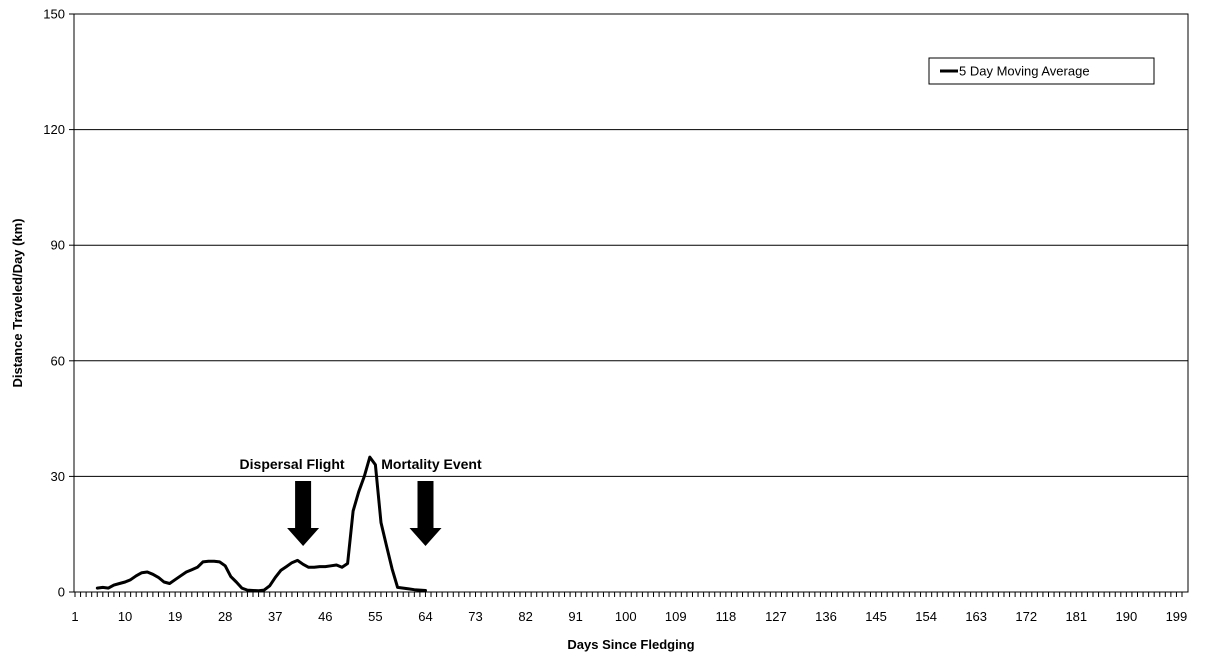 This screenshot has width=1205, height=659. Describe the element at coordinates (325, 616) in the screenshot. I see `x-tick-label: 46` at that location.